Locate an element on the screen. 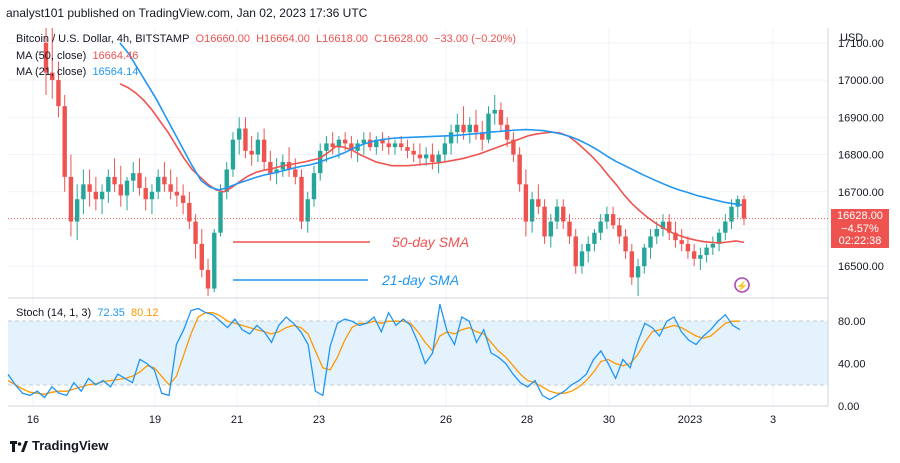  price-tick-label: 17000.00 is located at coordinates (861, 81).